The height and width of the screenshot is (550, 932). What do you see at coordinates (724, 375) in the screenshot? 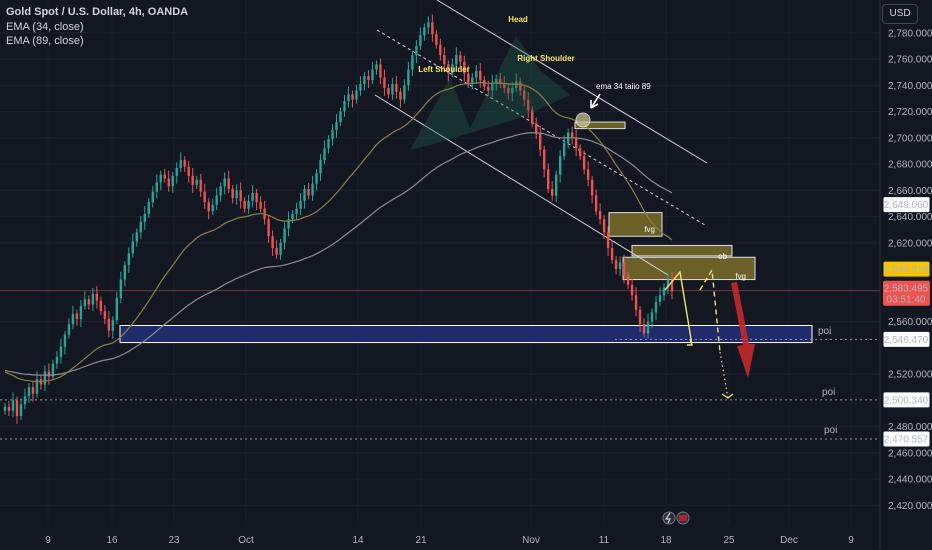
I see `projection-path-dotted` at bounding box center [724, 375].